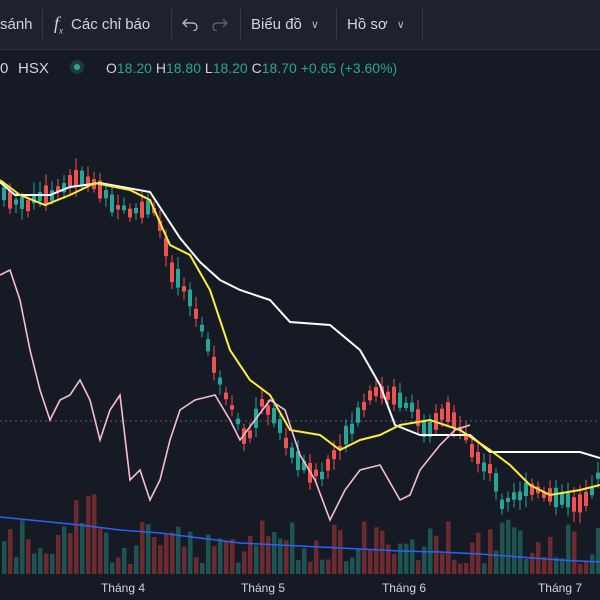 The width and height of the screenshot is (600, 600). I want to click on exchange-label: HSX, so click(33, 68).